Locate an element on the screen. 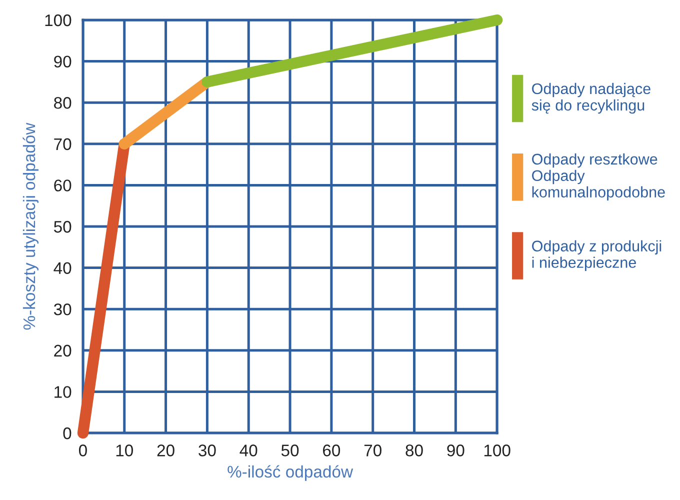  y-tick-label: 0 is located at coordinates (67, 433).